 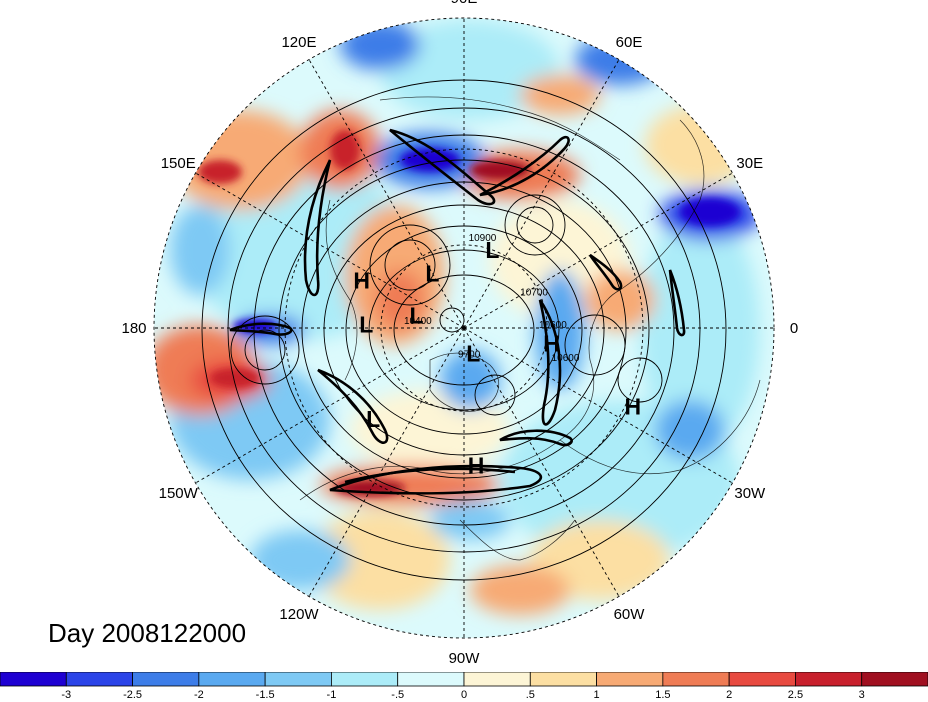 I want to click on colorbar: -3 -2.5 -2 -1.5 -1 -.5 0 .5 1 1.5 2 2.5 3, so click(x=464, y=686).